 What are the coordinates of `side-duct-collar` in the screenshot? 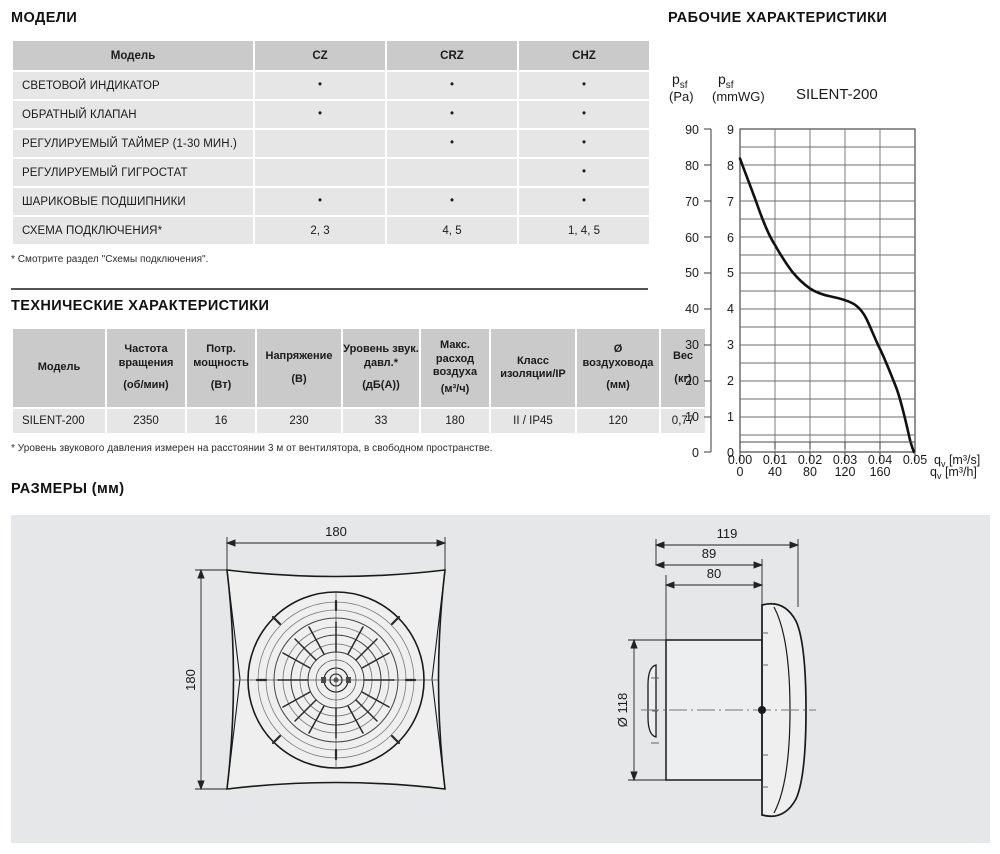 It's located at (652, 701).